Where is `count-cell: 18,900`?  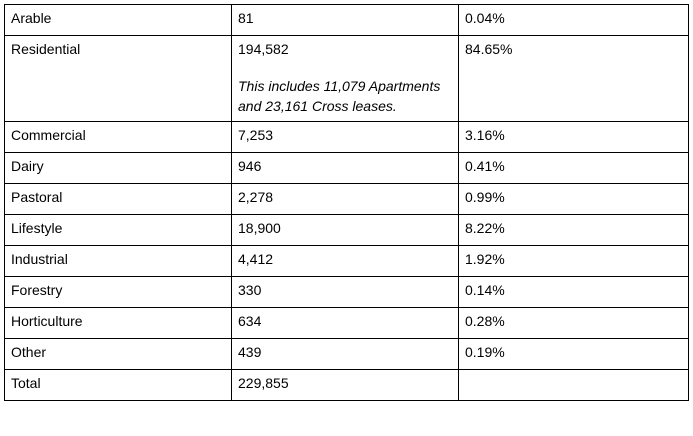 count-cell: 18,900 is located at coordinates (345, 230).